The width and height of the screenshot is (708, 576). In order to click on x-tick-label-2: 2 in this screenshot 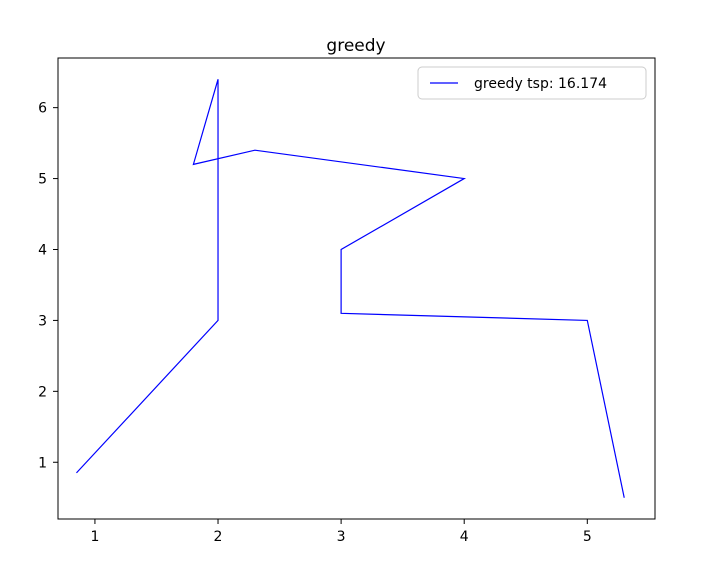, I will do `click(218, 537)`.